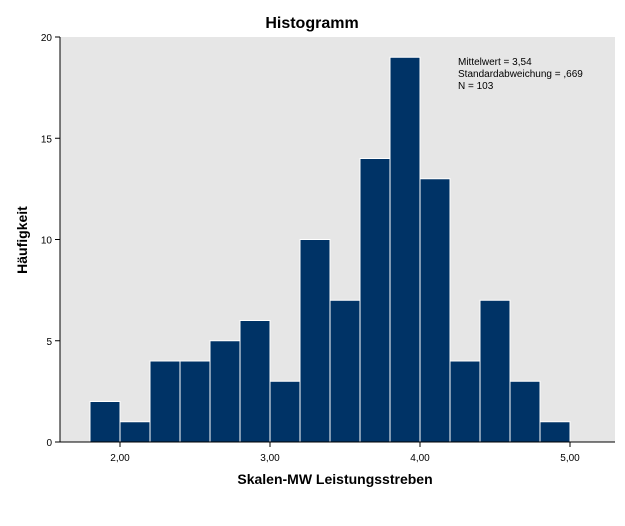 This screenshot has width=625, height=526. I want to click on y-tick-label-1: 5, so click(49, 342).